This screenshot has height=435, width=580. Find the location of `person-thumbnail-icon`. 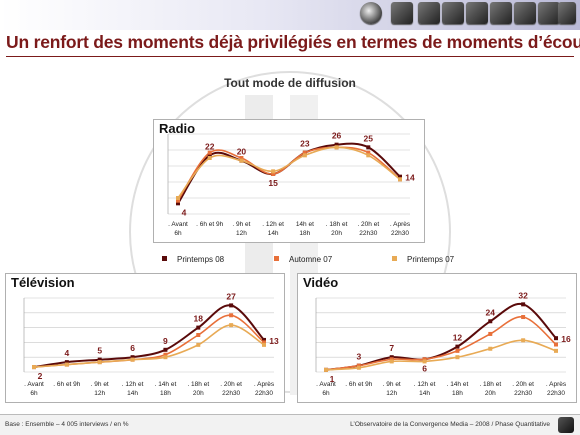

person-thumbnail-icon is located at coordinates (429, 13).